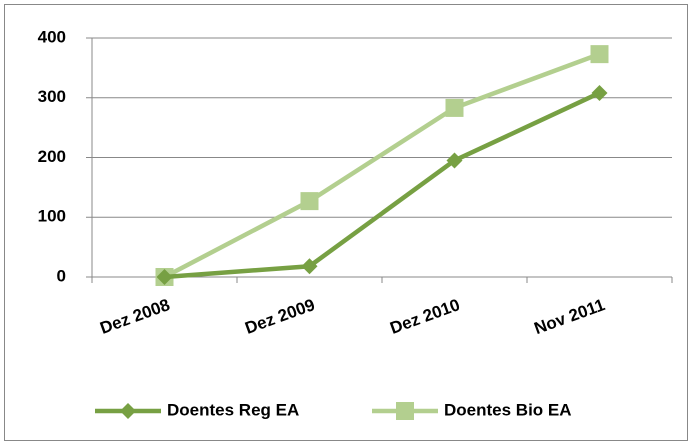 The height and width of the screenshot is (445, 692). Describe the element at coordinates (52, 216) in the screenshot. I see `y-tick-label: 100` at that location.